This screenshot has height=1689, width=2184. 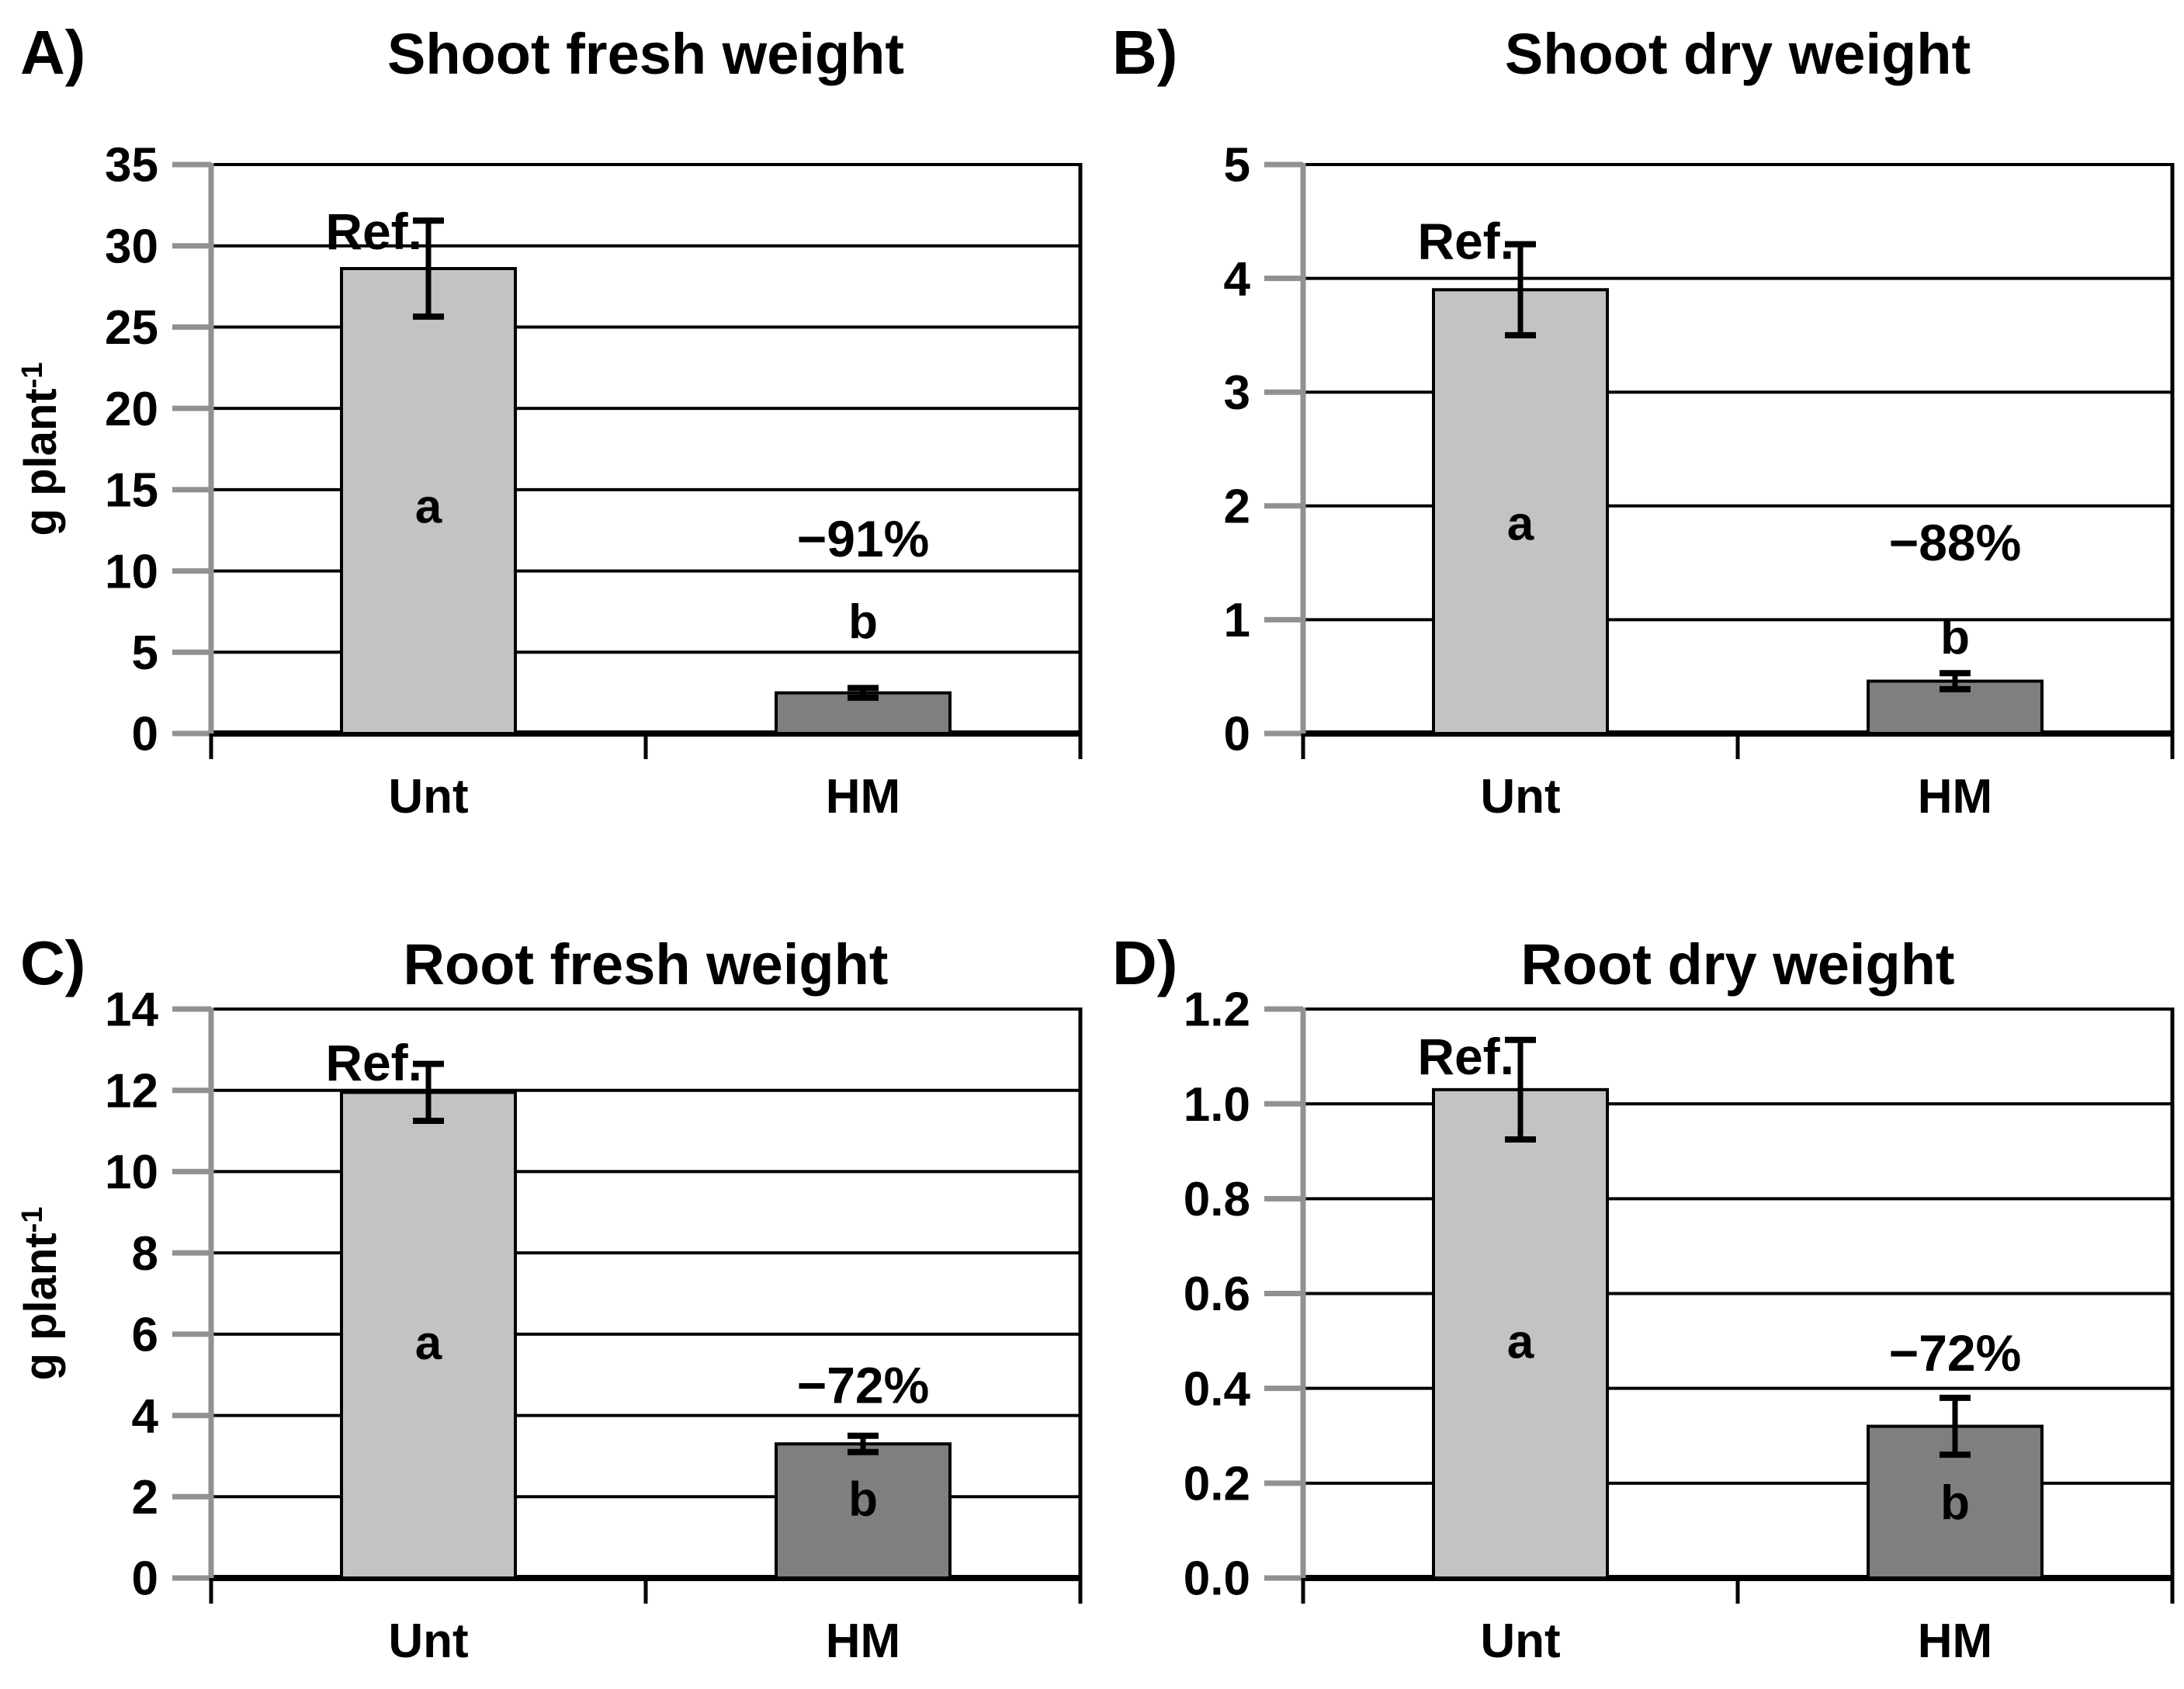 What do you see at coordinates (53, 52) in the screenshot?
I see `panel-label: A)` at bounding box center [53, 52].